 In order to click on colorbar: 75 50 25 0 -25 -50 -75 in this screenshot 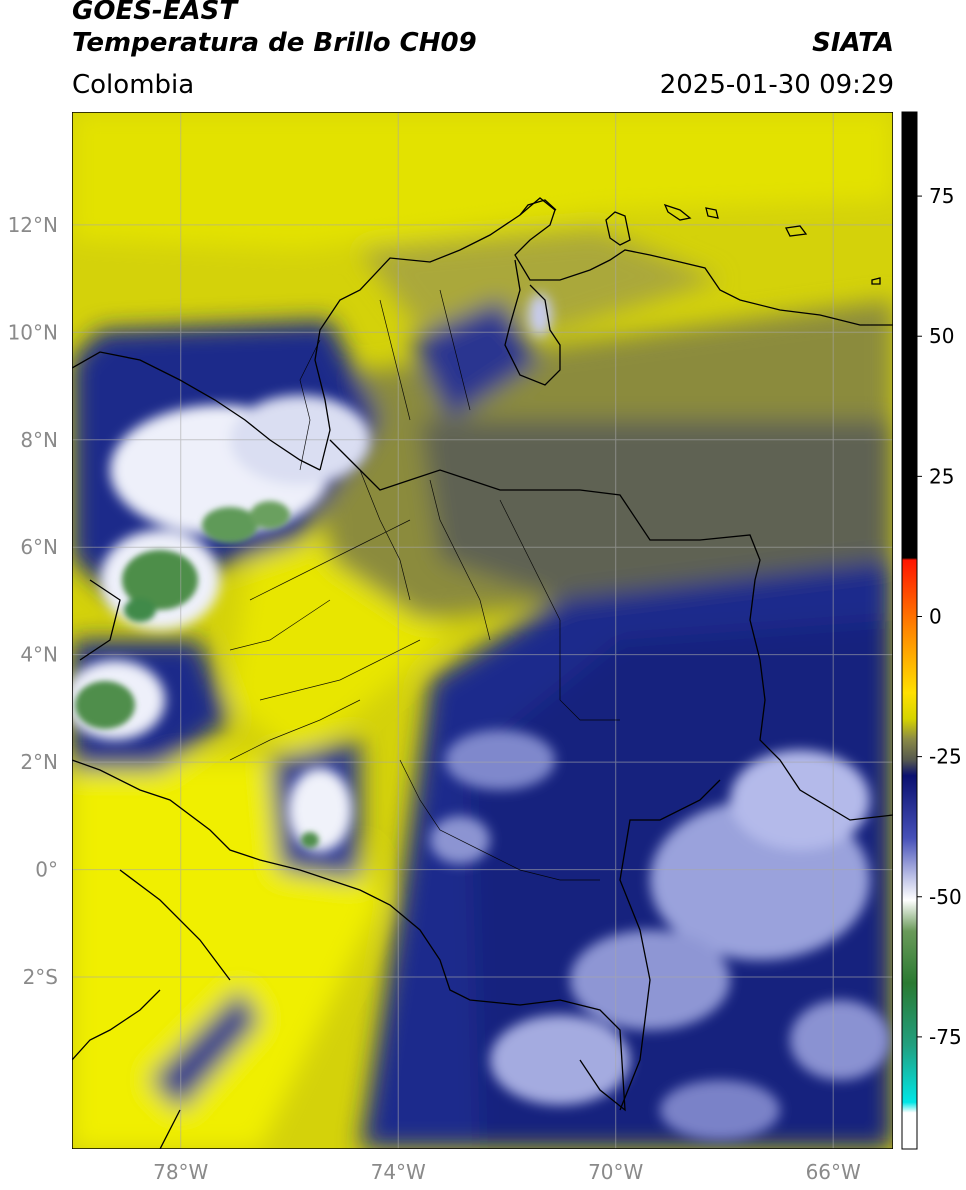, I will do `click(931, 630)`.